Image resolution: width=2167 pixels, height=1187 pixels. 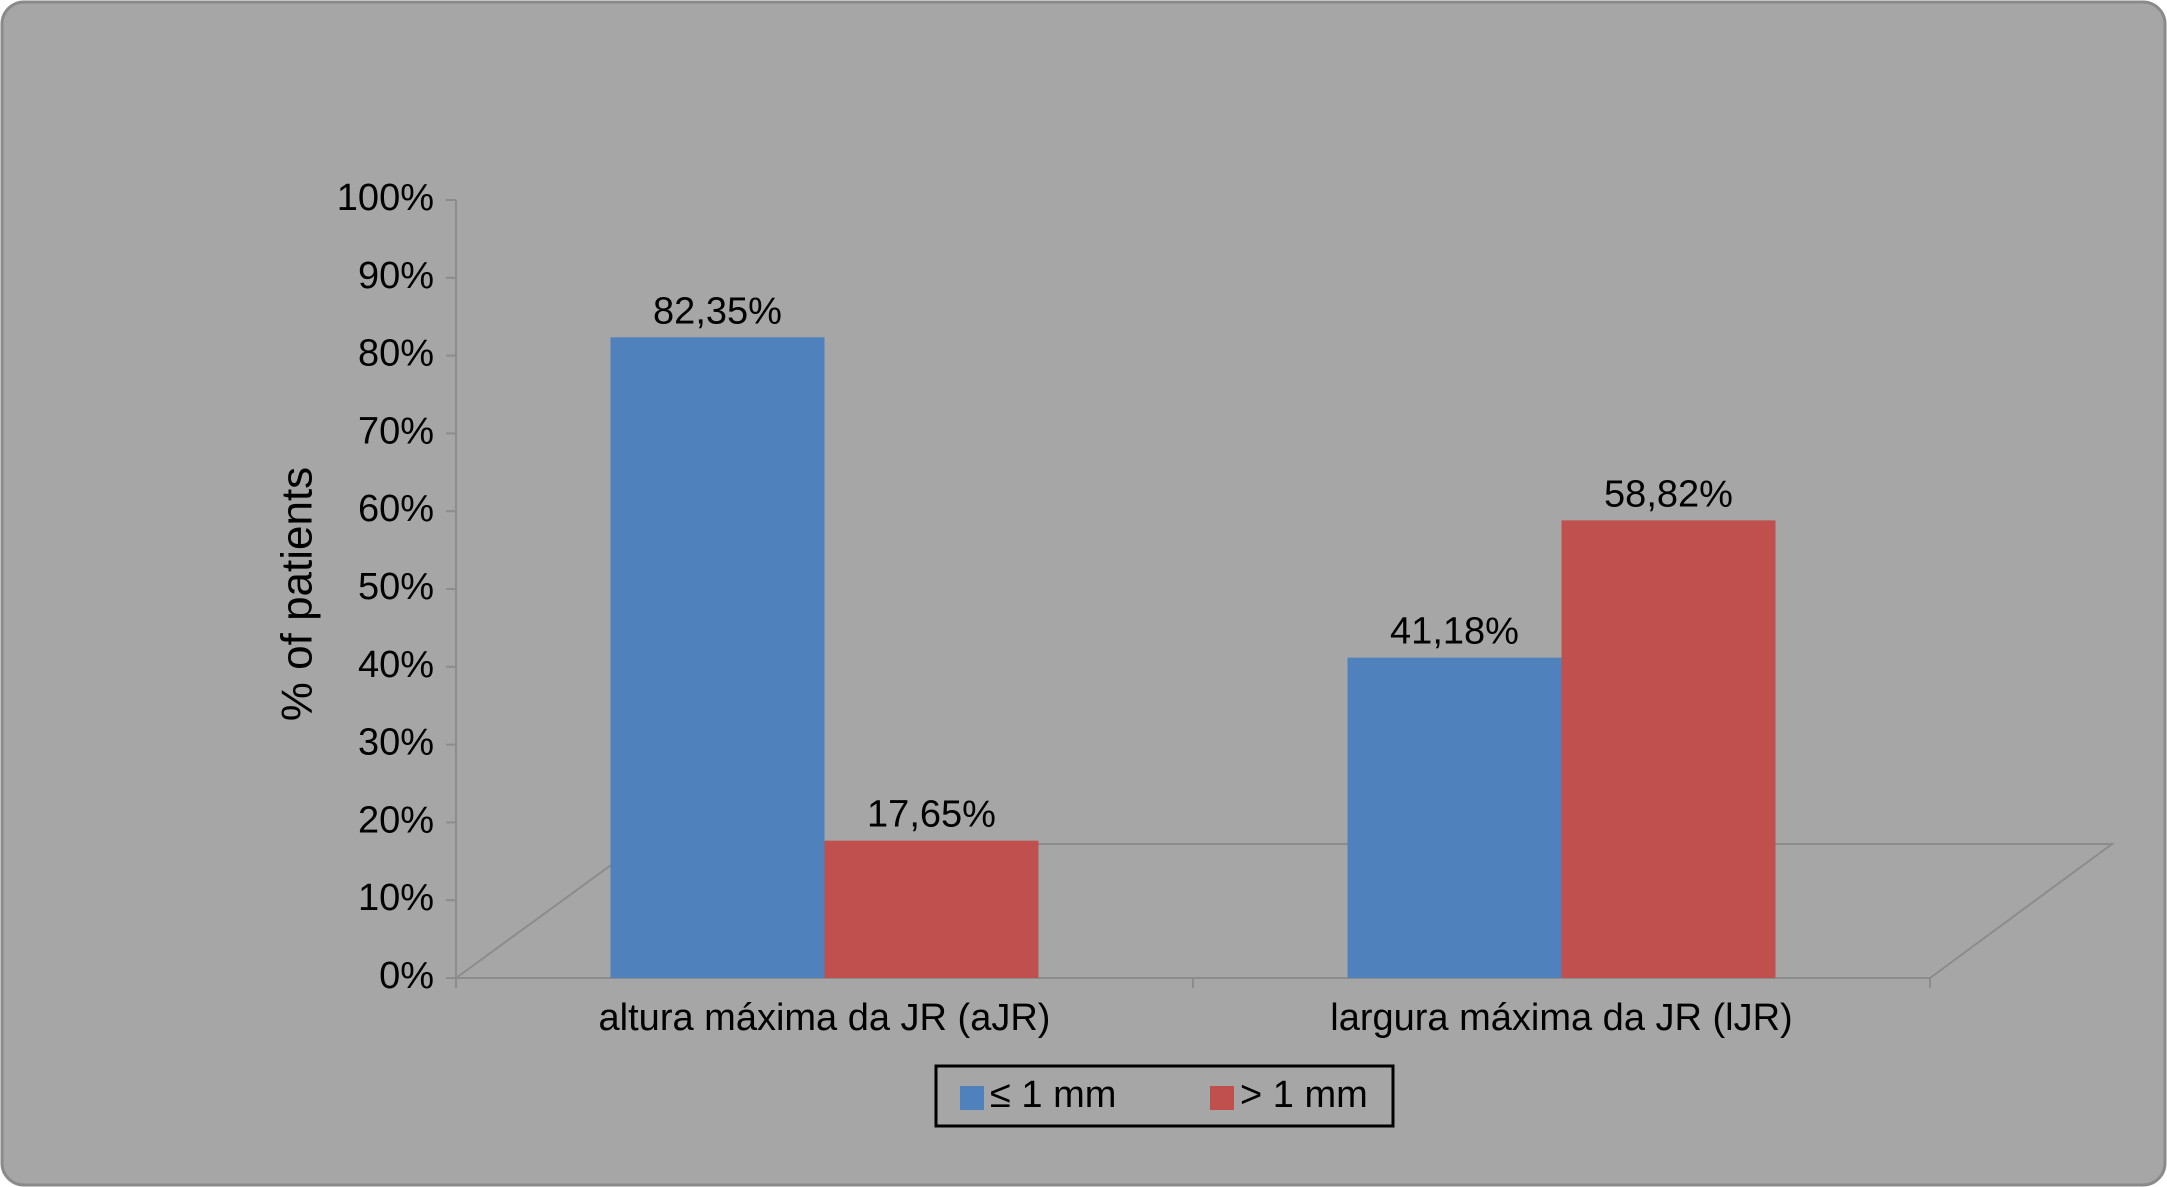 What do you see at coordinates (396, 354) in the screenshot?
I see `y-tick-label: 80%` at bounding box center [396, 354].